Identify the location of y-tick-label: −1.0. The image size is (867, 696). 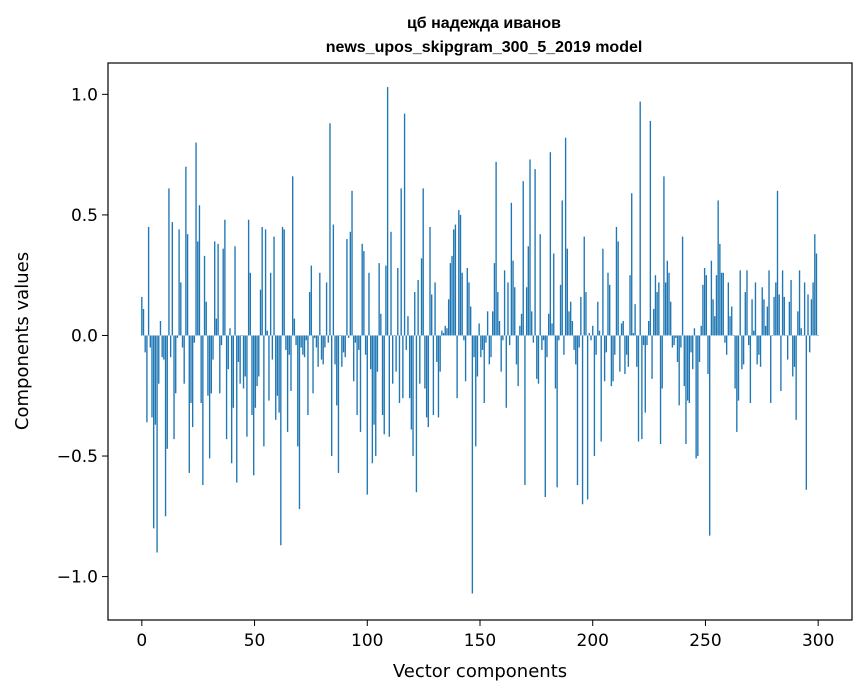
(77, 578).